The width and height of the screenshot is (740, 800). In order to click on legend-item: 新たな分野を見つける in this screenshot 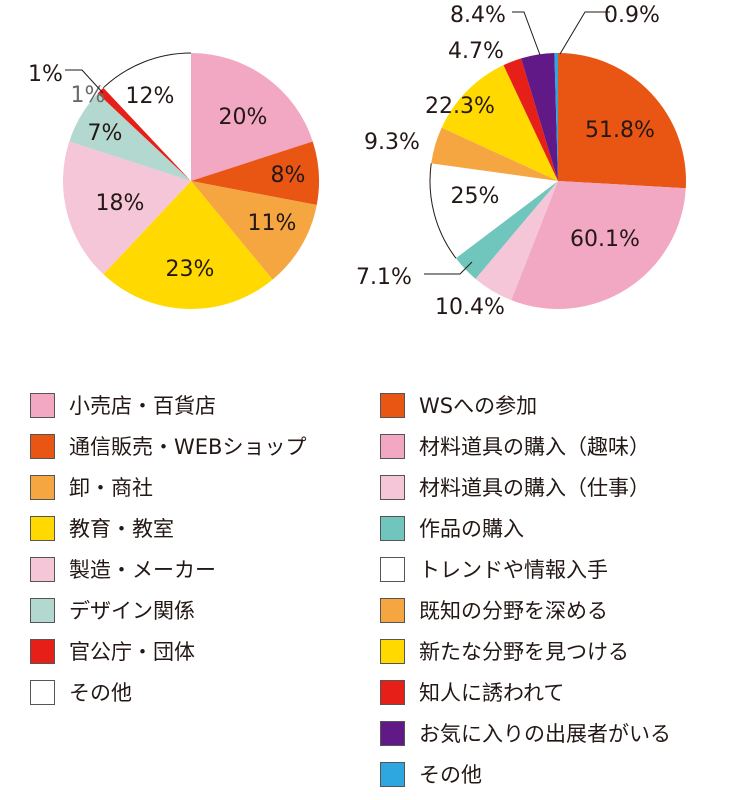, I will do `click(504, 651)`.